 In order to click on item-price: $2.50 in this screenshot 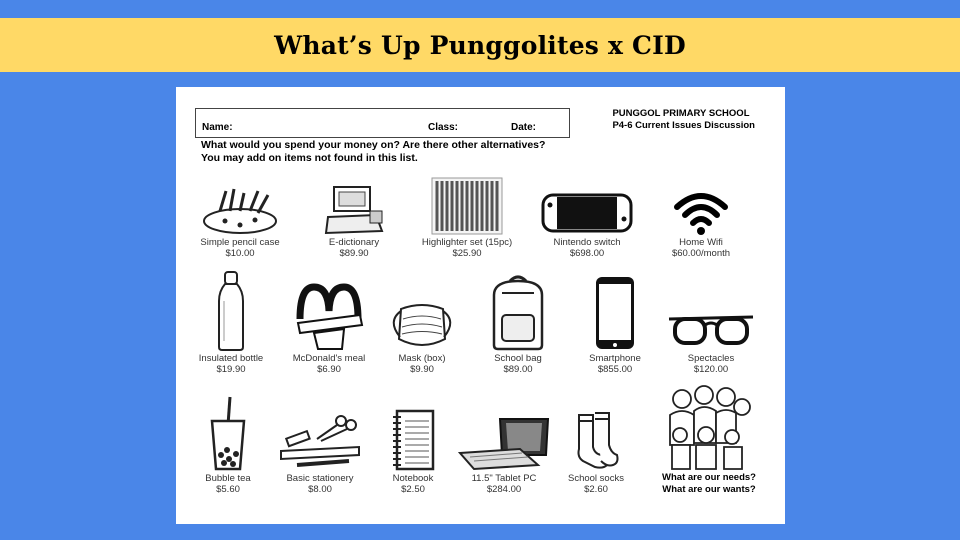, I will do `click(413, 489)`.